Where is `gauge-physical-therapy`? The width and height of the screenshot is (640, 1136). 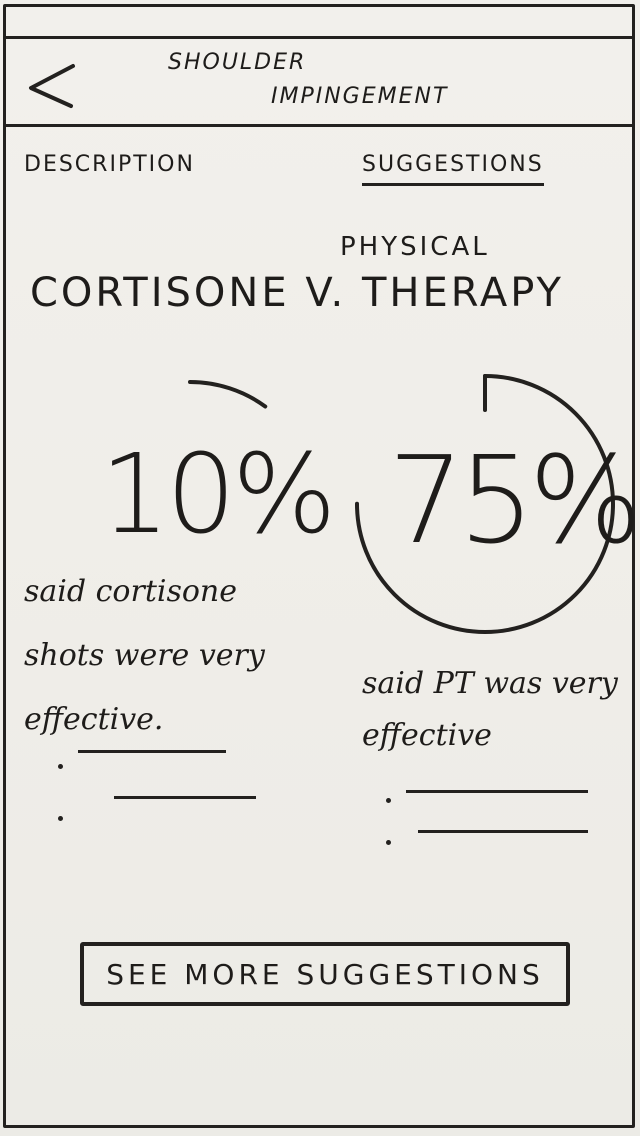 gauge-physical-therapy is located at coordinates (485, 512).